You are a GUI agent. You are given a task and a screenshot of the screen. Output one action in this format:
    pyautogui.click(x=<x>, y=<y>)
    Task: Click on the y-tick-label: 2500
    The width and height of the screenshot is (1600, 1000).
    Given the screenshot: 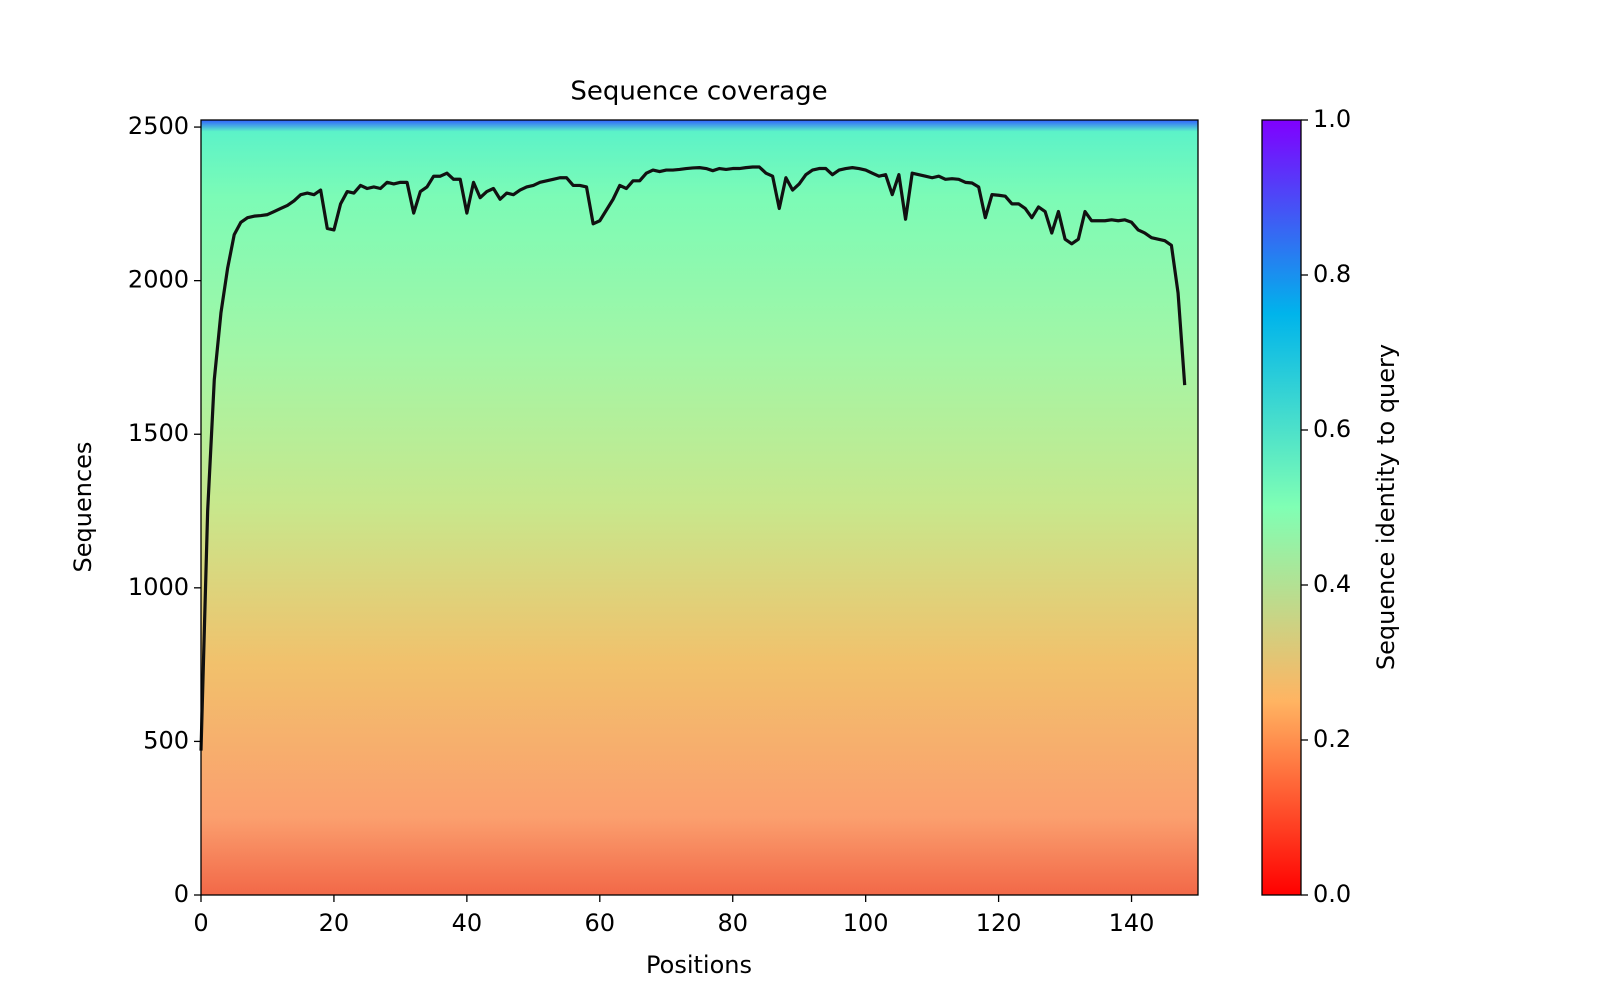 What is the action you would take?
    pyautogui.click(x=158, y=126)
    